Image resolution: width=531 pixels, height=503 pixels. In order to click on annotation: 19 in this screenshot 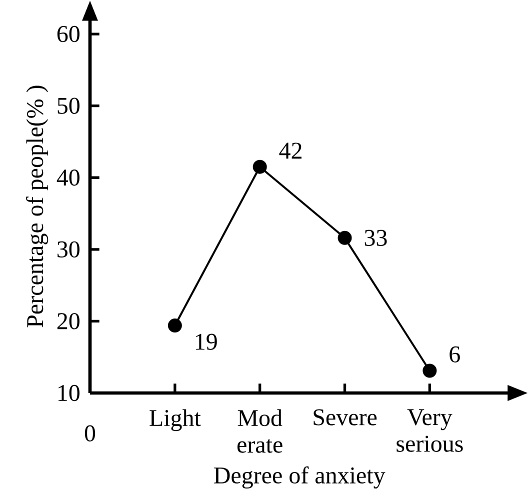, I will do `click(206, 342)`.